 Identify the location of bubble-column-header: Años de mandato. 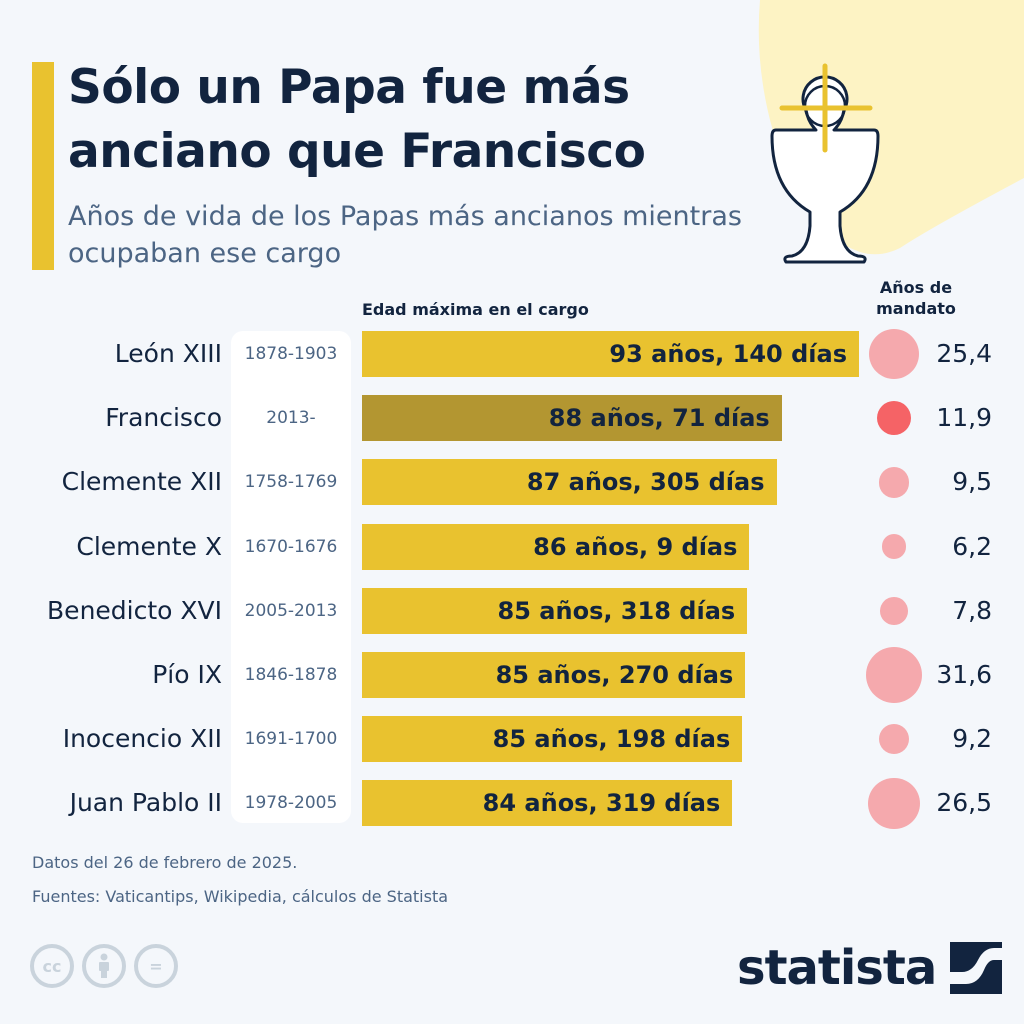
(916, 298).